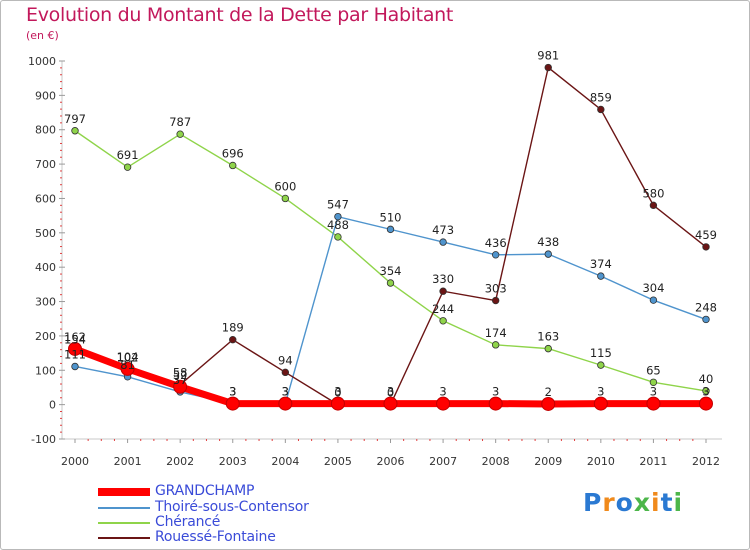  What do you see at coordinates (285, 186) in the screenshot?
I see `data-label-cherance: 600` at bounding box center [285, 186].